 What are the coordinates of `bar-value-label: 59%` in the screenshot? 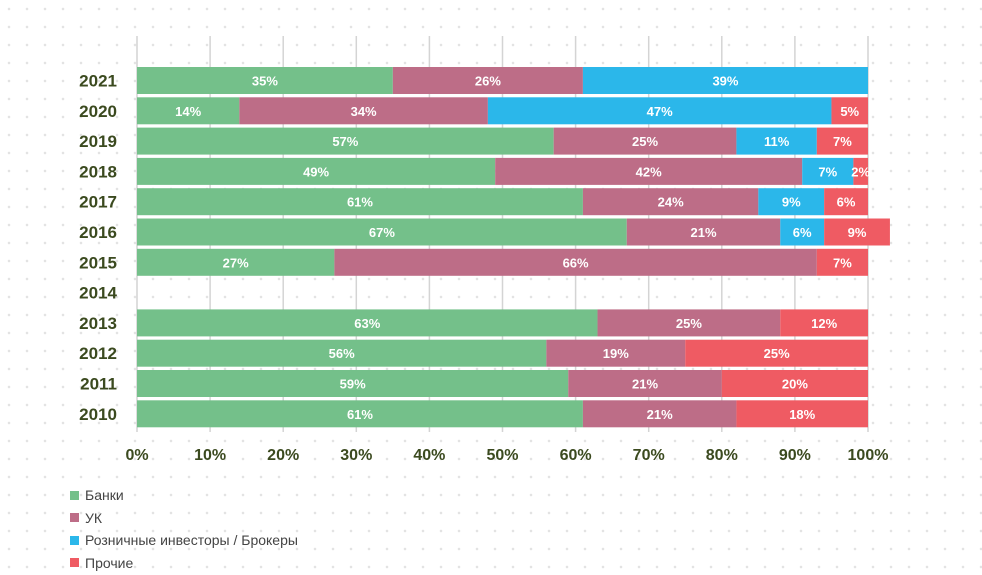 It's located at (353, 384).